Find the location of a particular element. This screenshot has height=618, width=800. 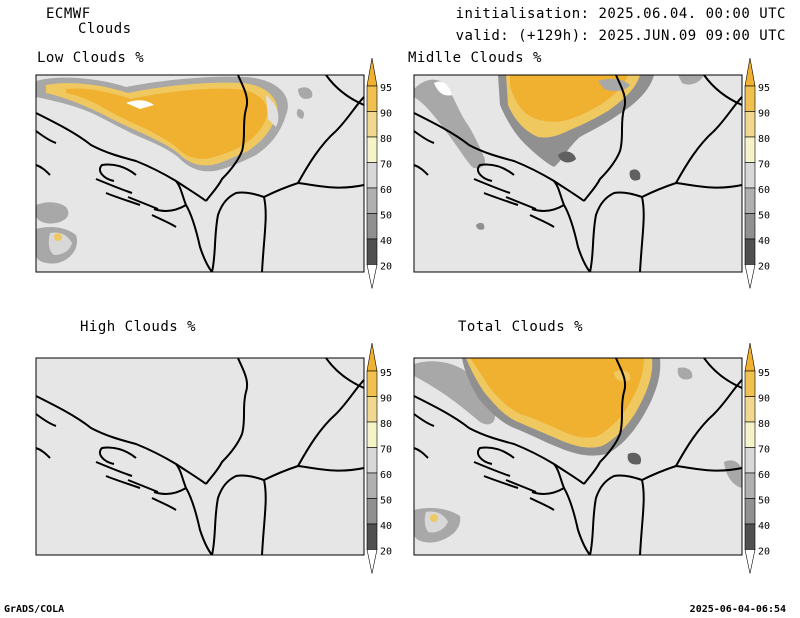

map-background is located at coordinates (200, 456).